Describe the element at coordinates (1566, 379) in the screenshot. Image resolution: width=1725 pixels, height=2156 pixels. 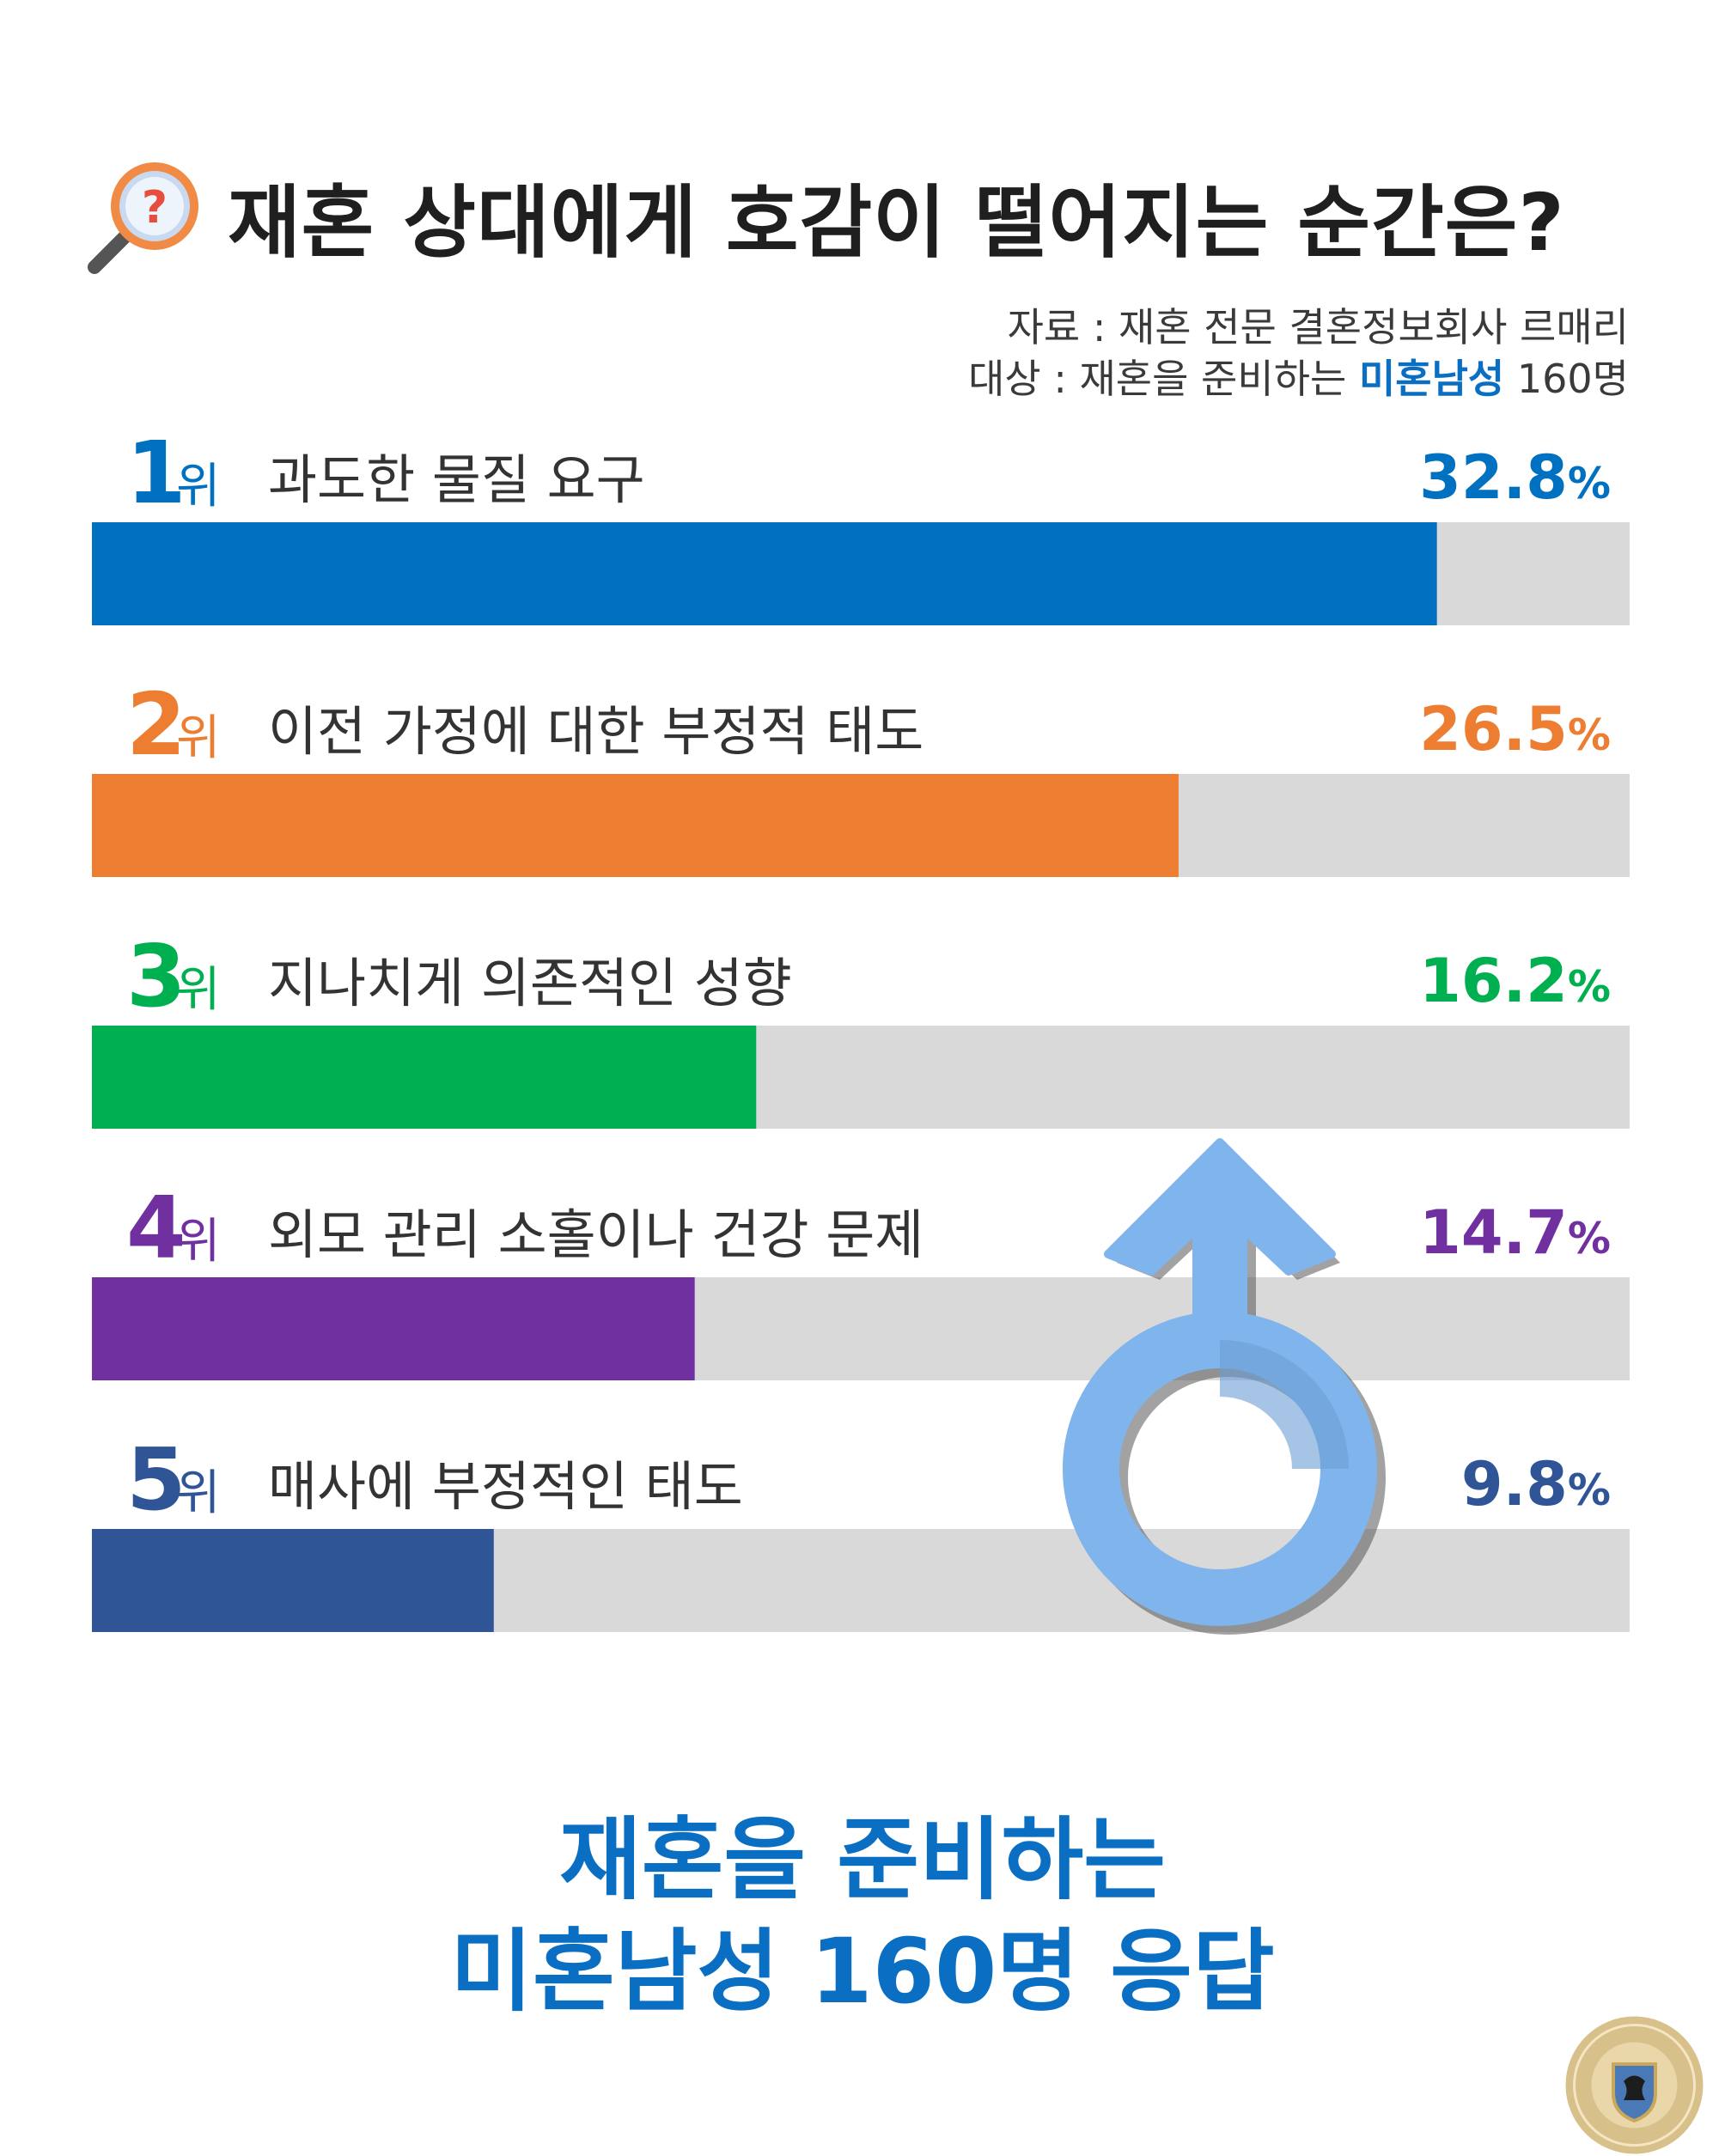
I see `target-suffix: 160명` at that location.